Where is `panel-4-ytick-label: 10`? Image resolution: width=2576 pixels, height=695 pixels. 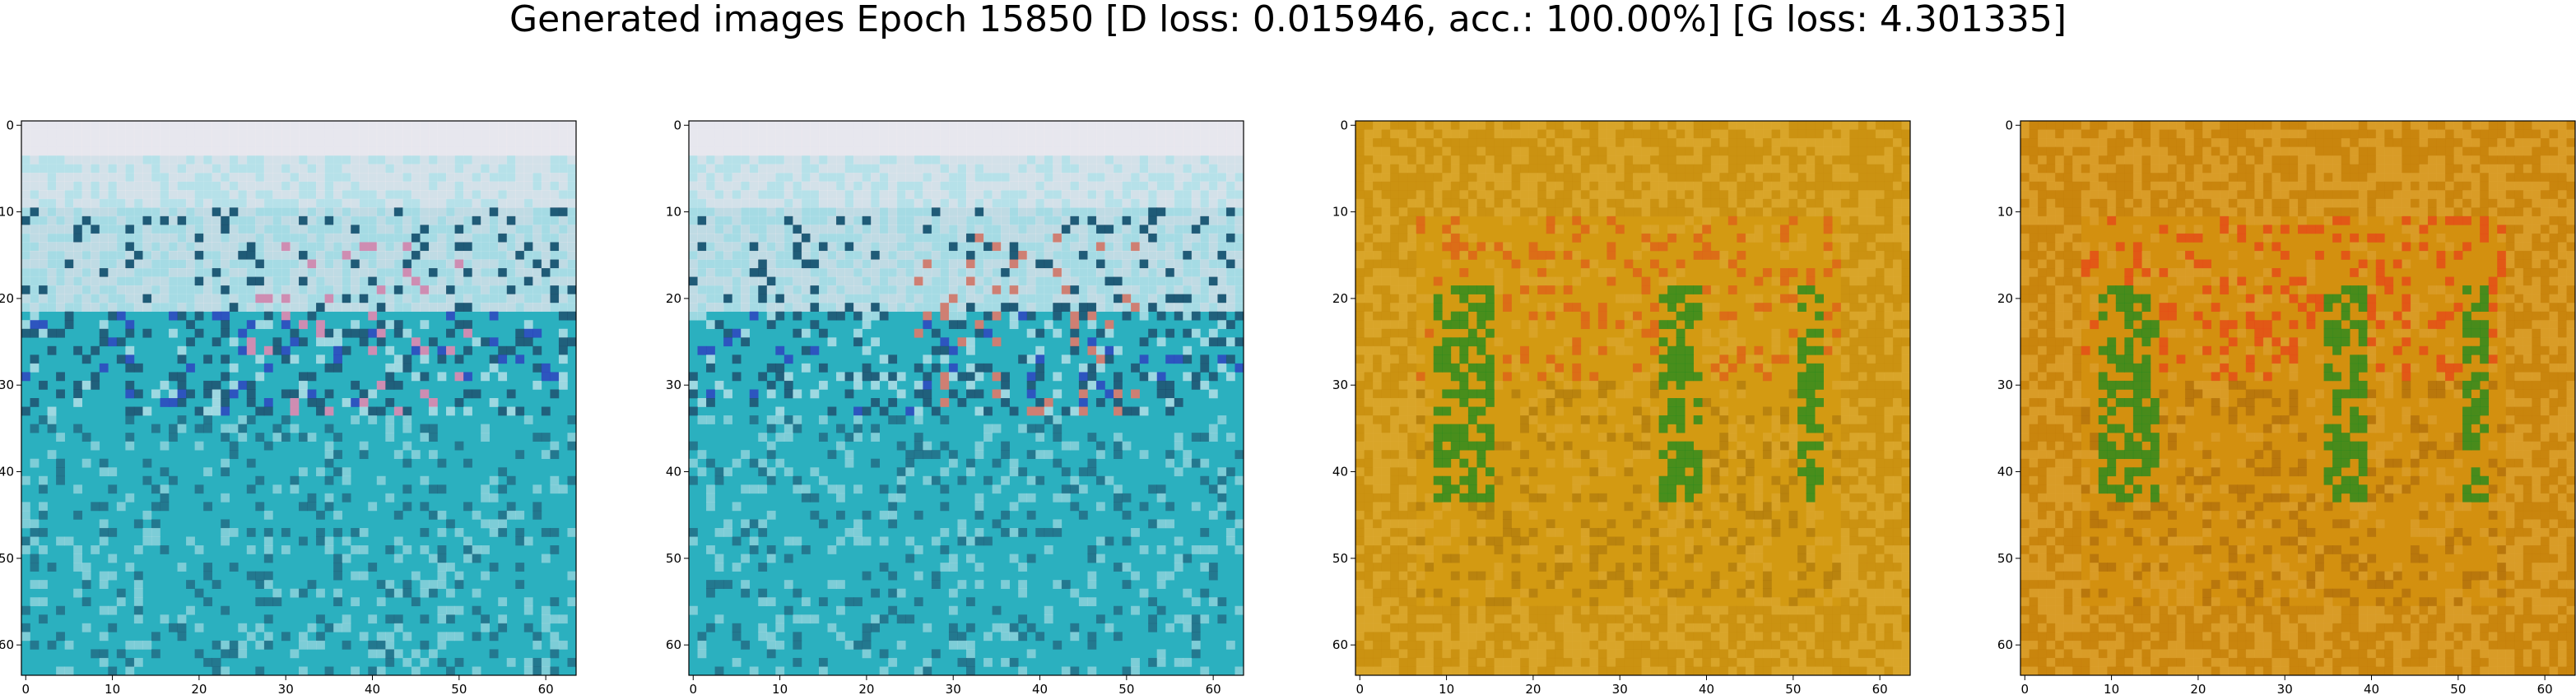 panel-4-ytick-label: 10 is located at coordinates (2005, 212).